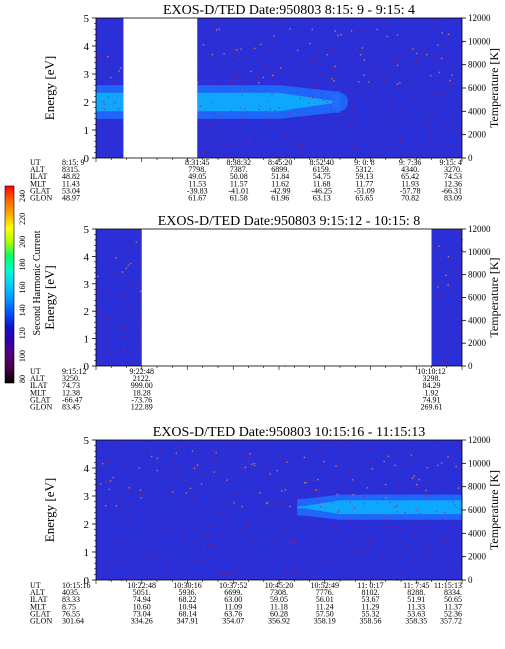 This screenshot has width=505, height=649. I want to click on ephemeris-value: 8:52:40, so click(321, 162).